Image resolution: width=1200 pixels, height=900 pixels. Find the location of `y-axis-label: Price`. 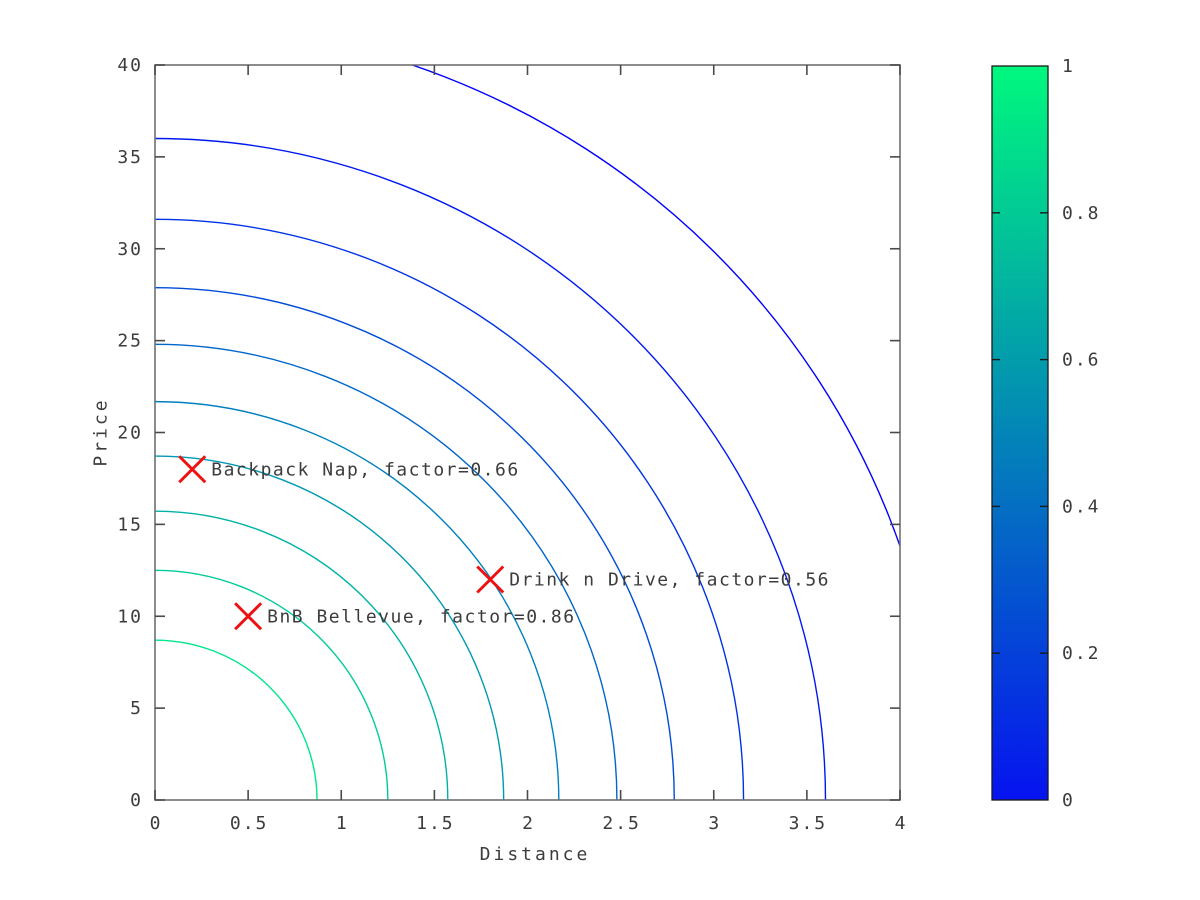

y-axis-label: Price is located at coordinates (101, 432).